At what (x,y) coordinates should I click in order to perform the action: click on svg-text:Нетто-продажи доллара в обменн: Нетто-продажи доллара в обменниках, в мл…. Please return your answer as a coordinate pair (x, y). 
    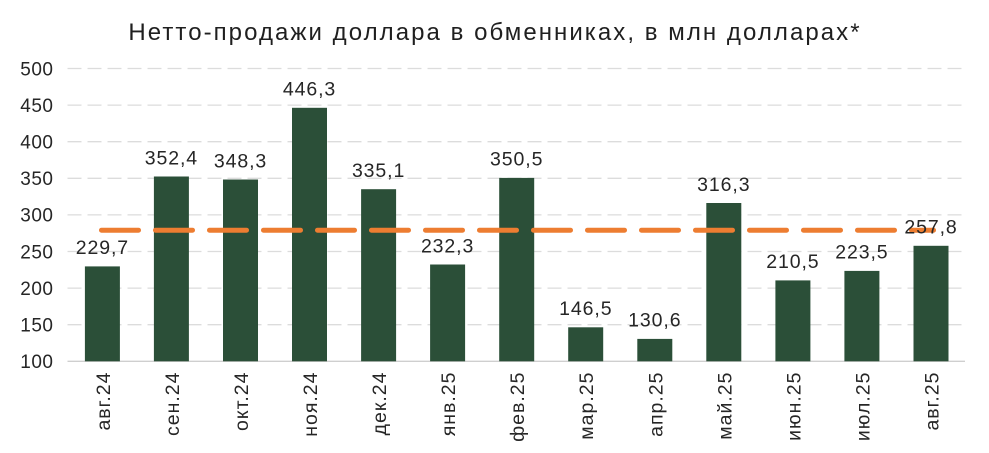
    Looking at the image, I should click on (494, 32).